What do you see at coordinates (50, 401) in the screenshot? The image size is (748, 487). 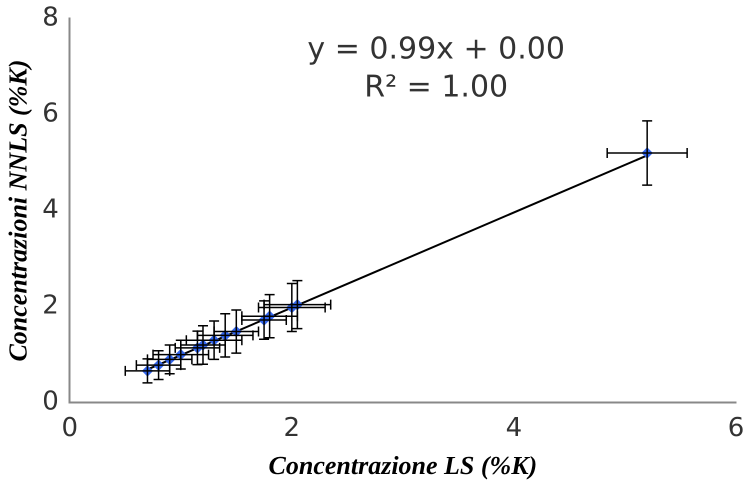 I see `y-tick-label: 0` at bounding box center [50, 401].